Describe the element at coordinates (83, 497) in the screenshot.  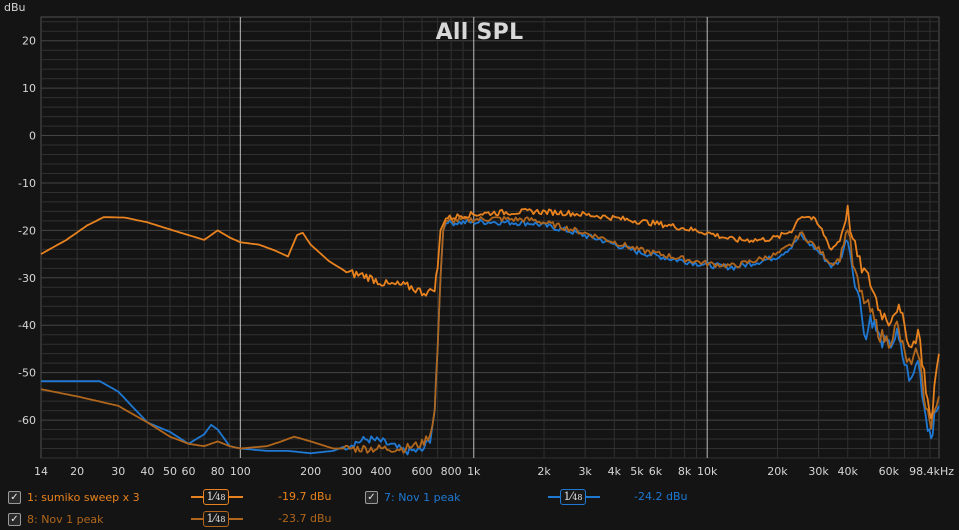
I see `legend-label: 1: sumiko sweep x 3` at that location.